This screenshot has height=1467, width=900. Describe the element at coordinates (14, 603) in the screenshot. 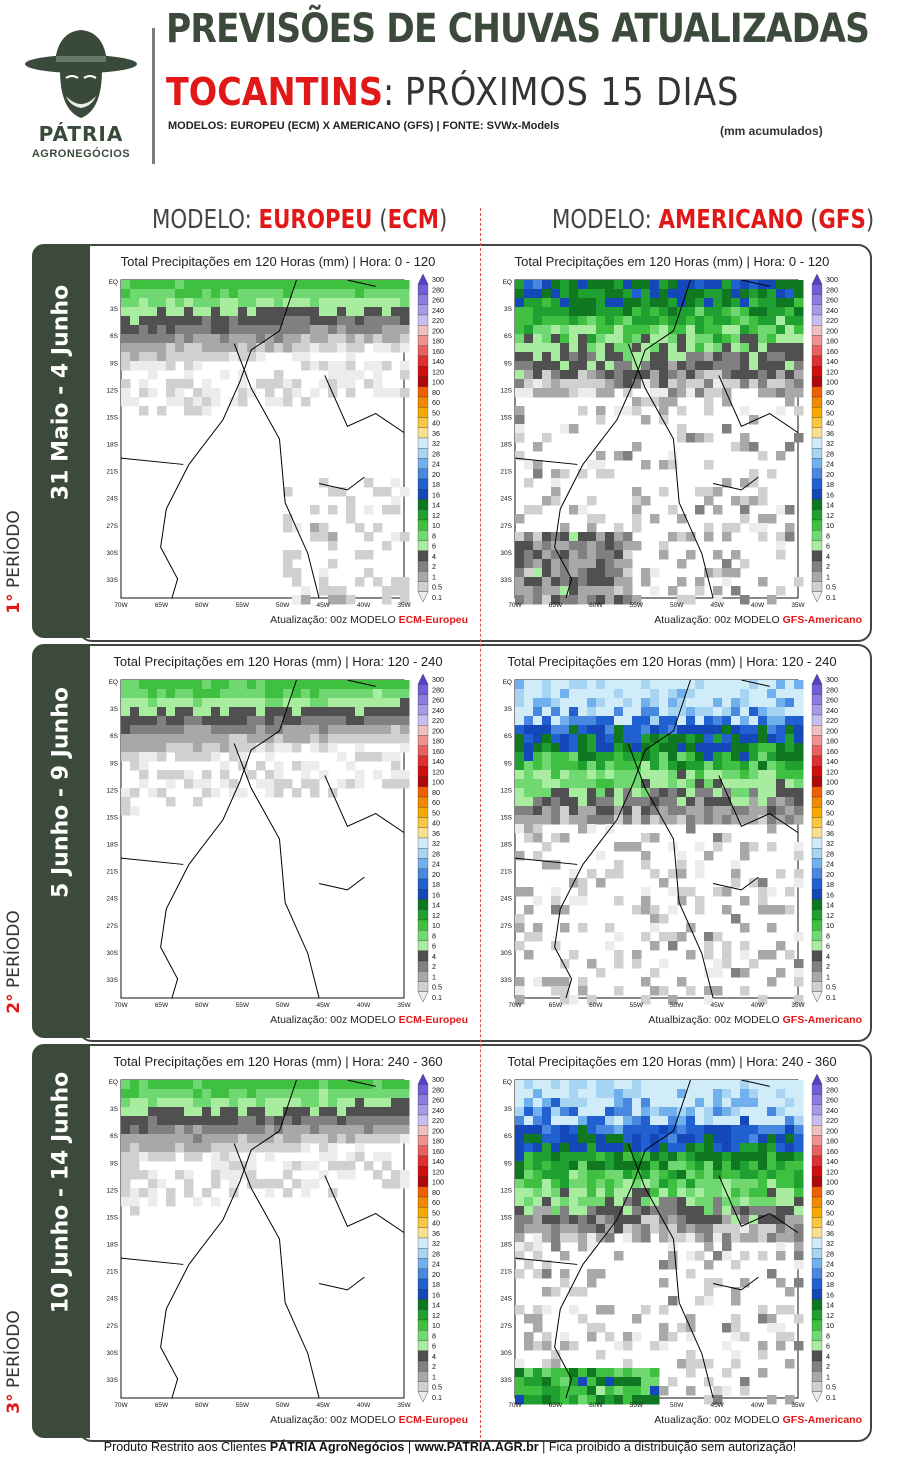

I see `period-ordinal: 1°` at that location.